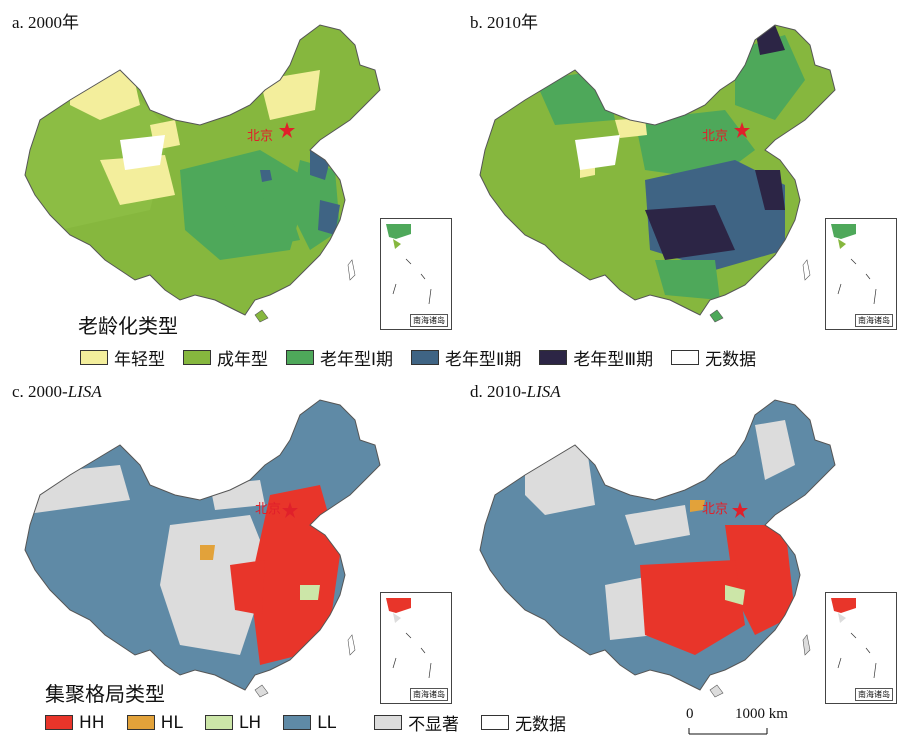 Image resolution: width=900 pixels, height=737 pixels. I want to click on legend-item-old-3: 老年型Ⅲ期, so click(596, 357).